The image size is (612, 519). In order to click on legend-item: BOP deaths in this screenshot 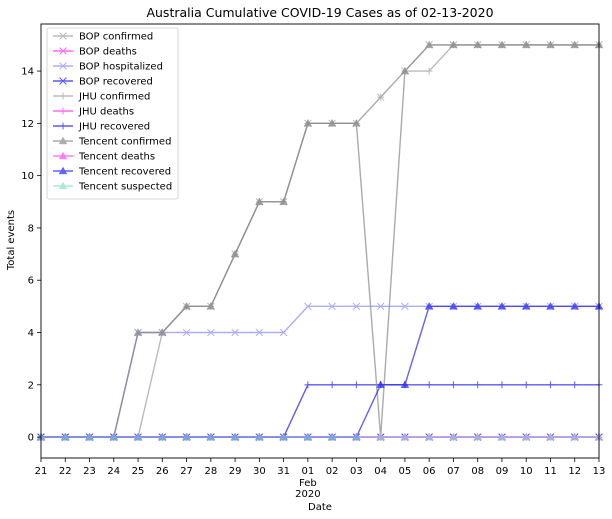, I will do `click(95, 52)`.